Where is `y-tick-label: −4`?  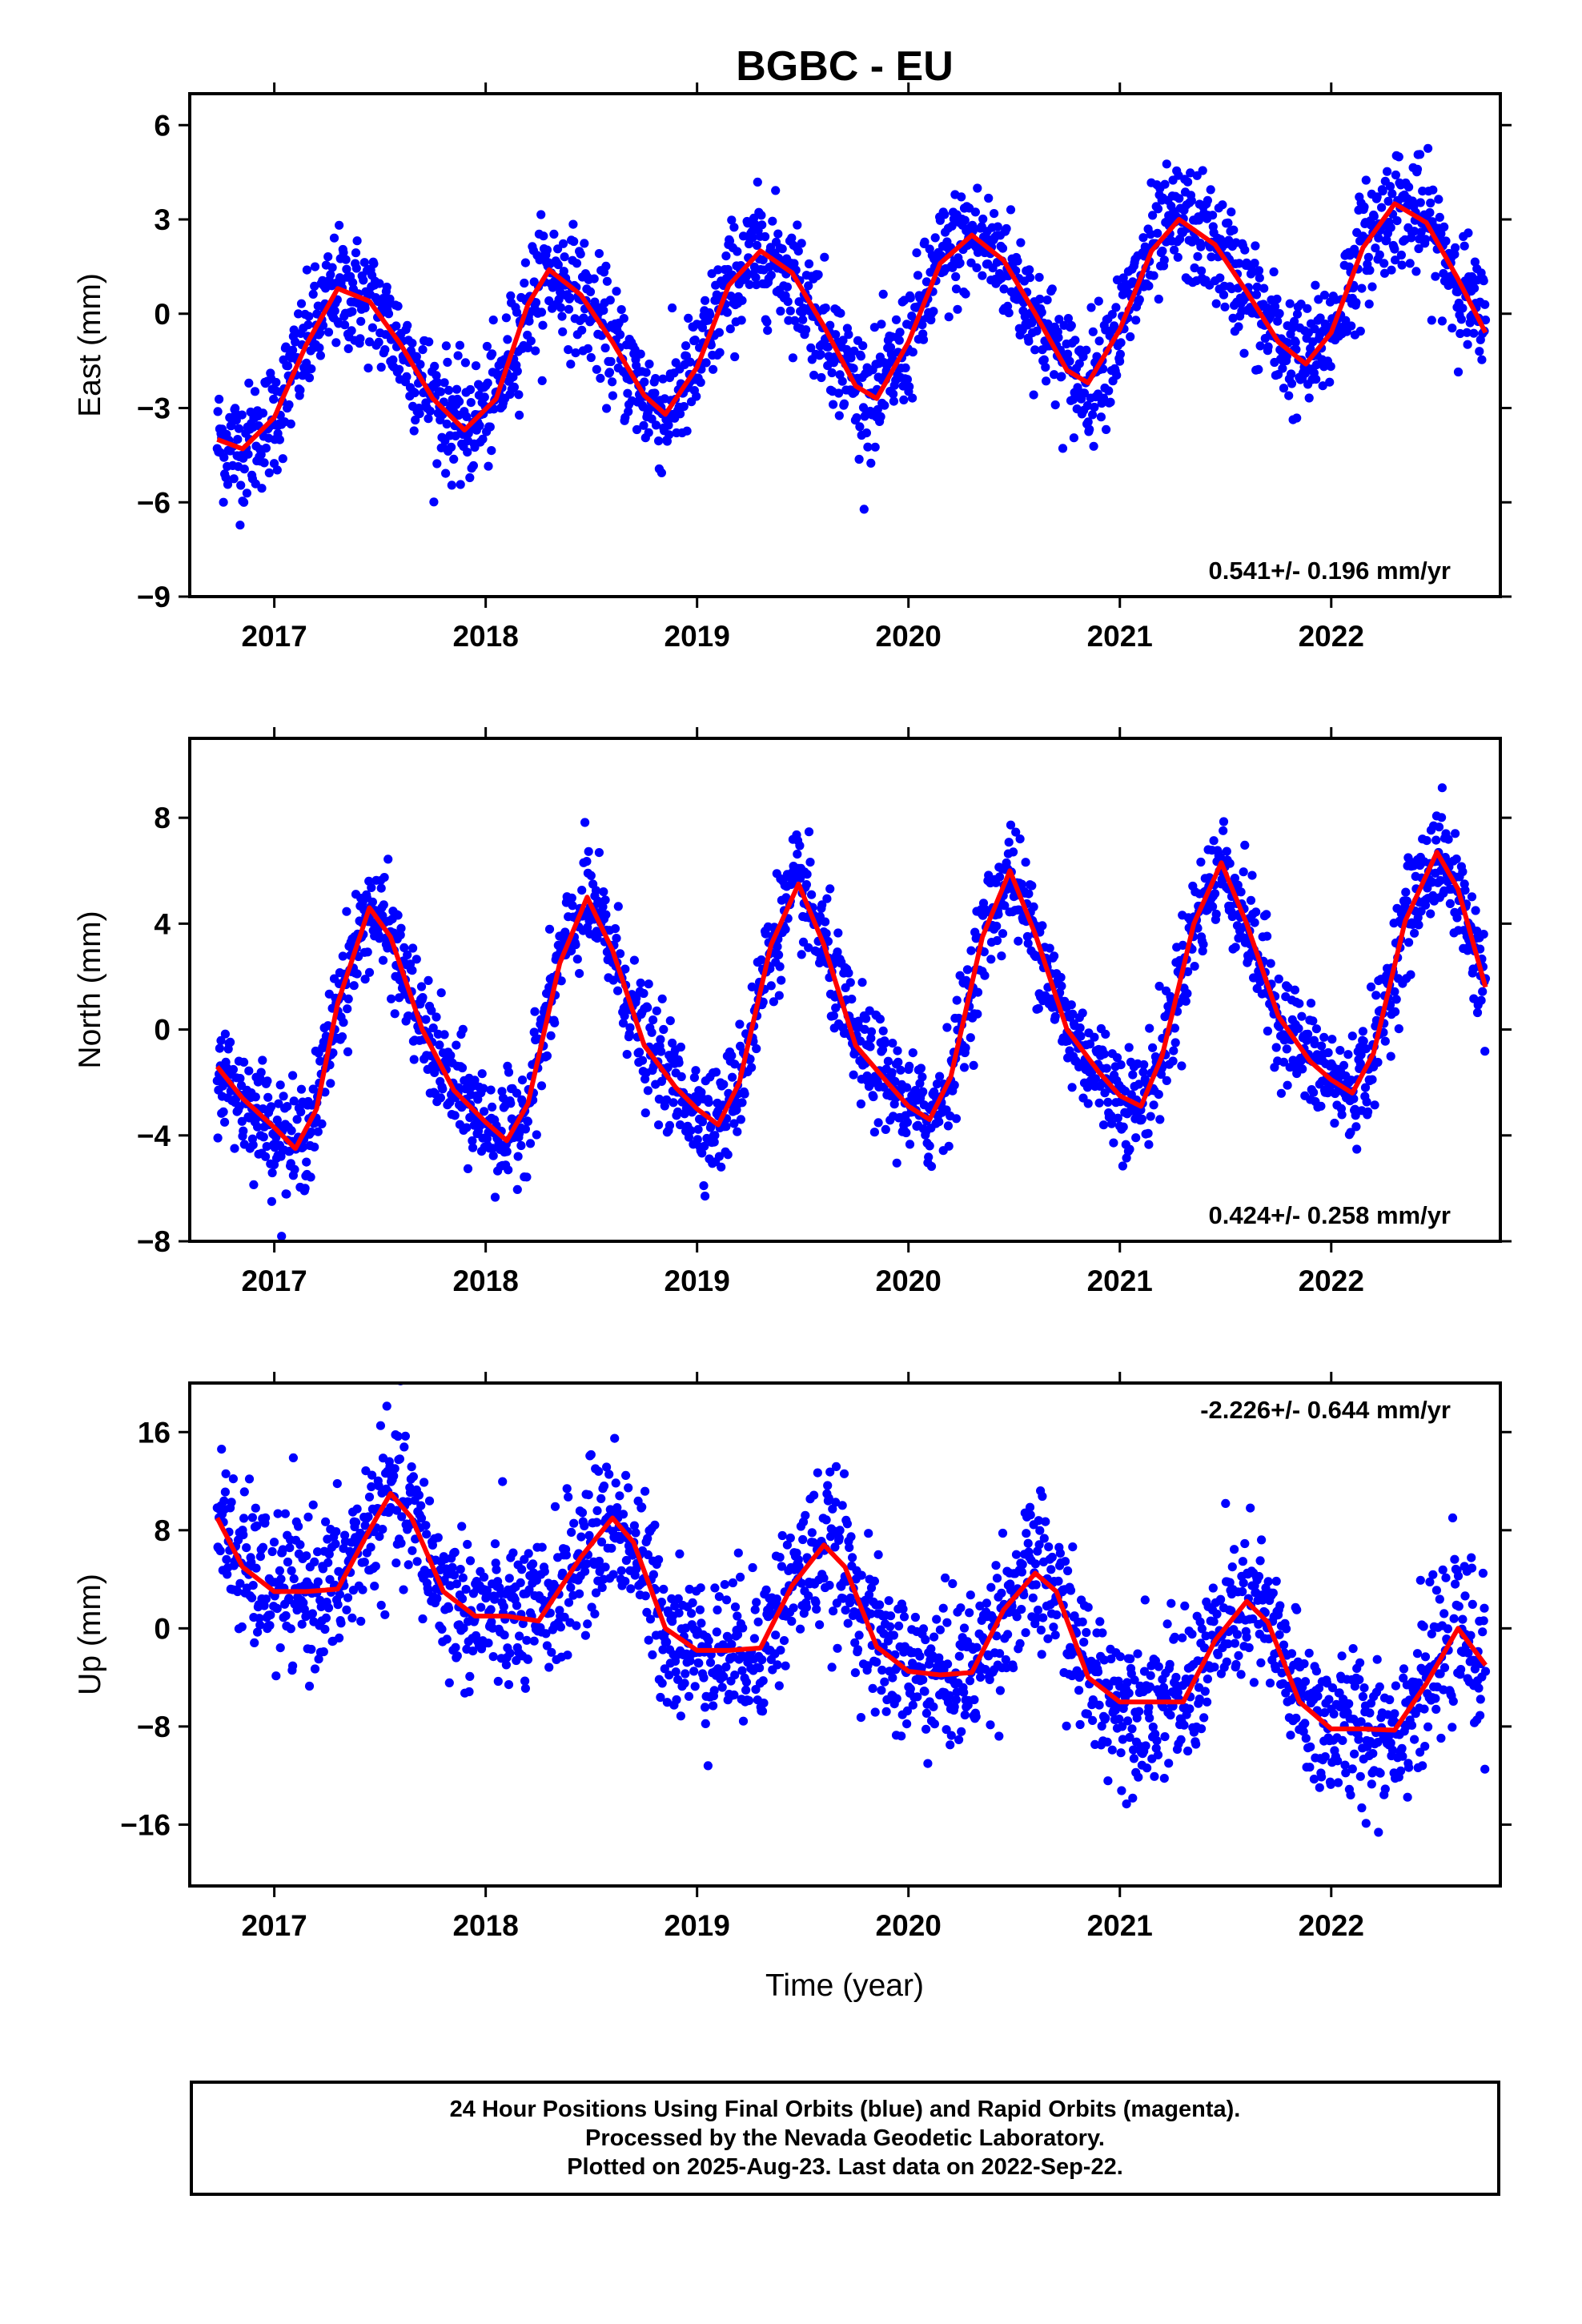
y-tick-label: −4 is located at coordinates (154, 1136).